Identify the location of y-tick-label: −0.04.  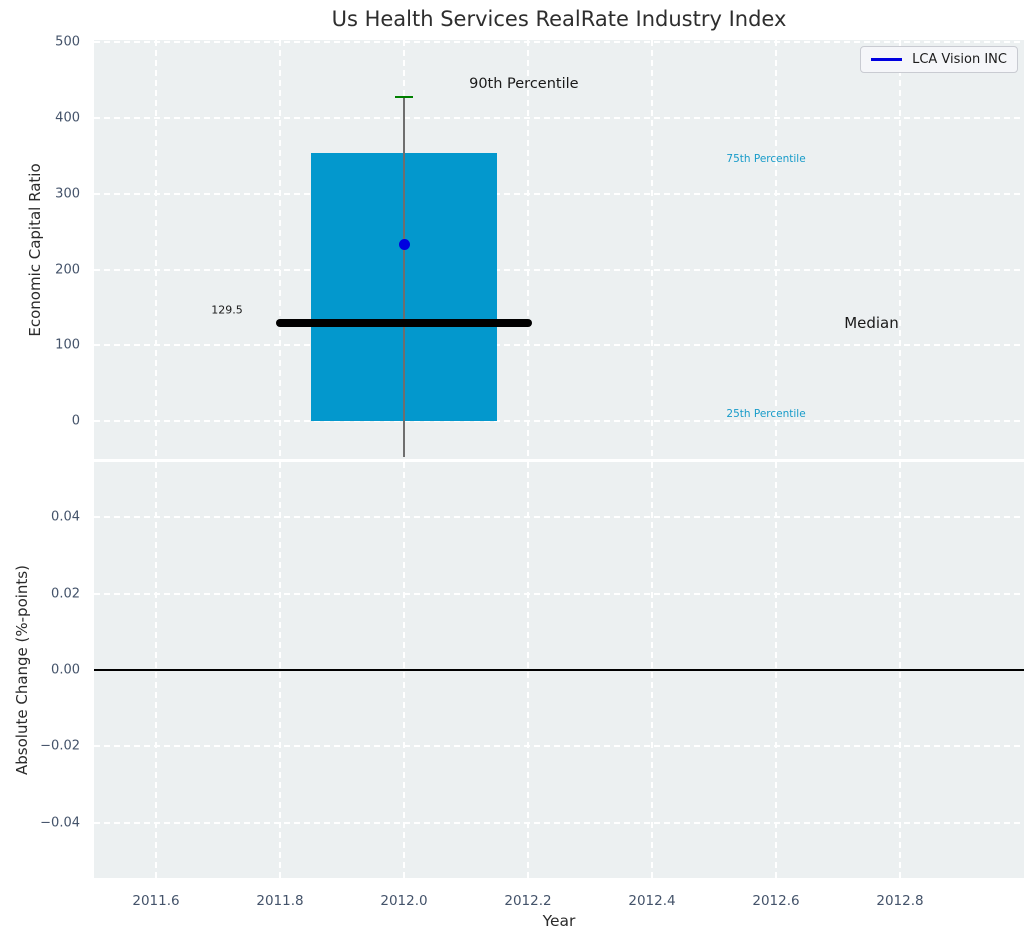
(60, 823).